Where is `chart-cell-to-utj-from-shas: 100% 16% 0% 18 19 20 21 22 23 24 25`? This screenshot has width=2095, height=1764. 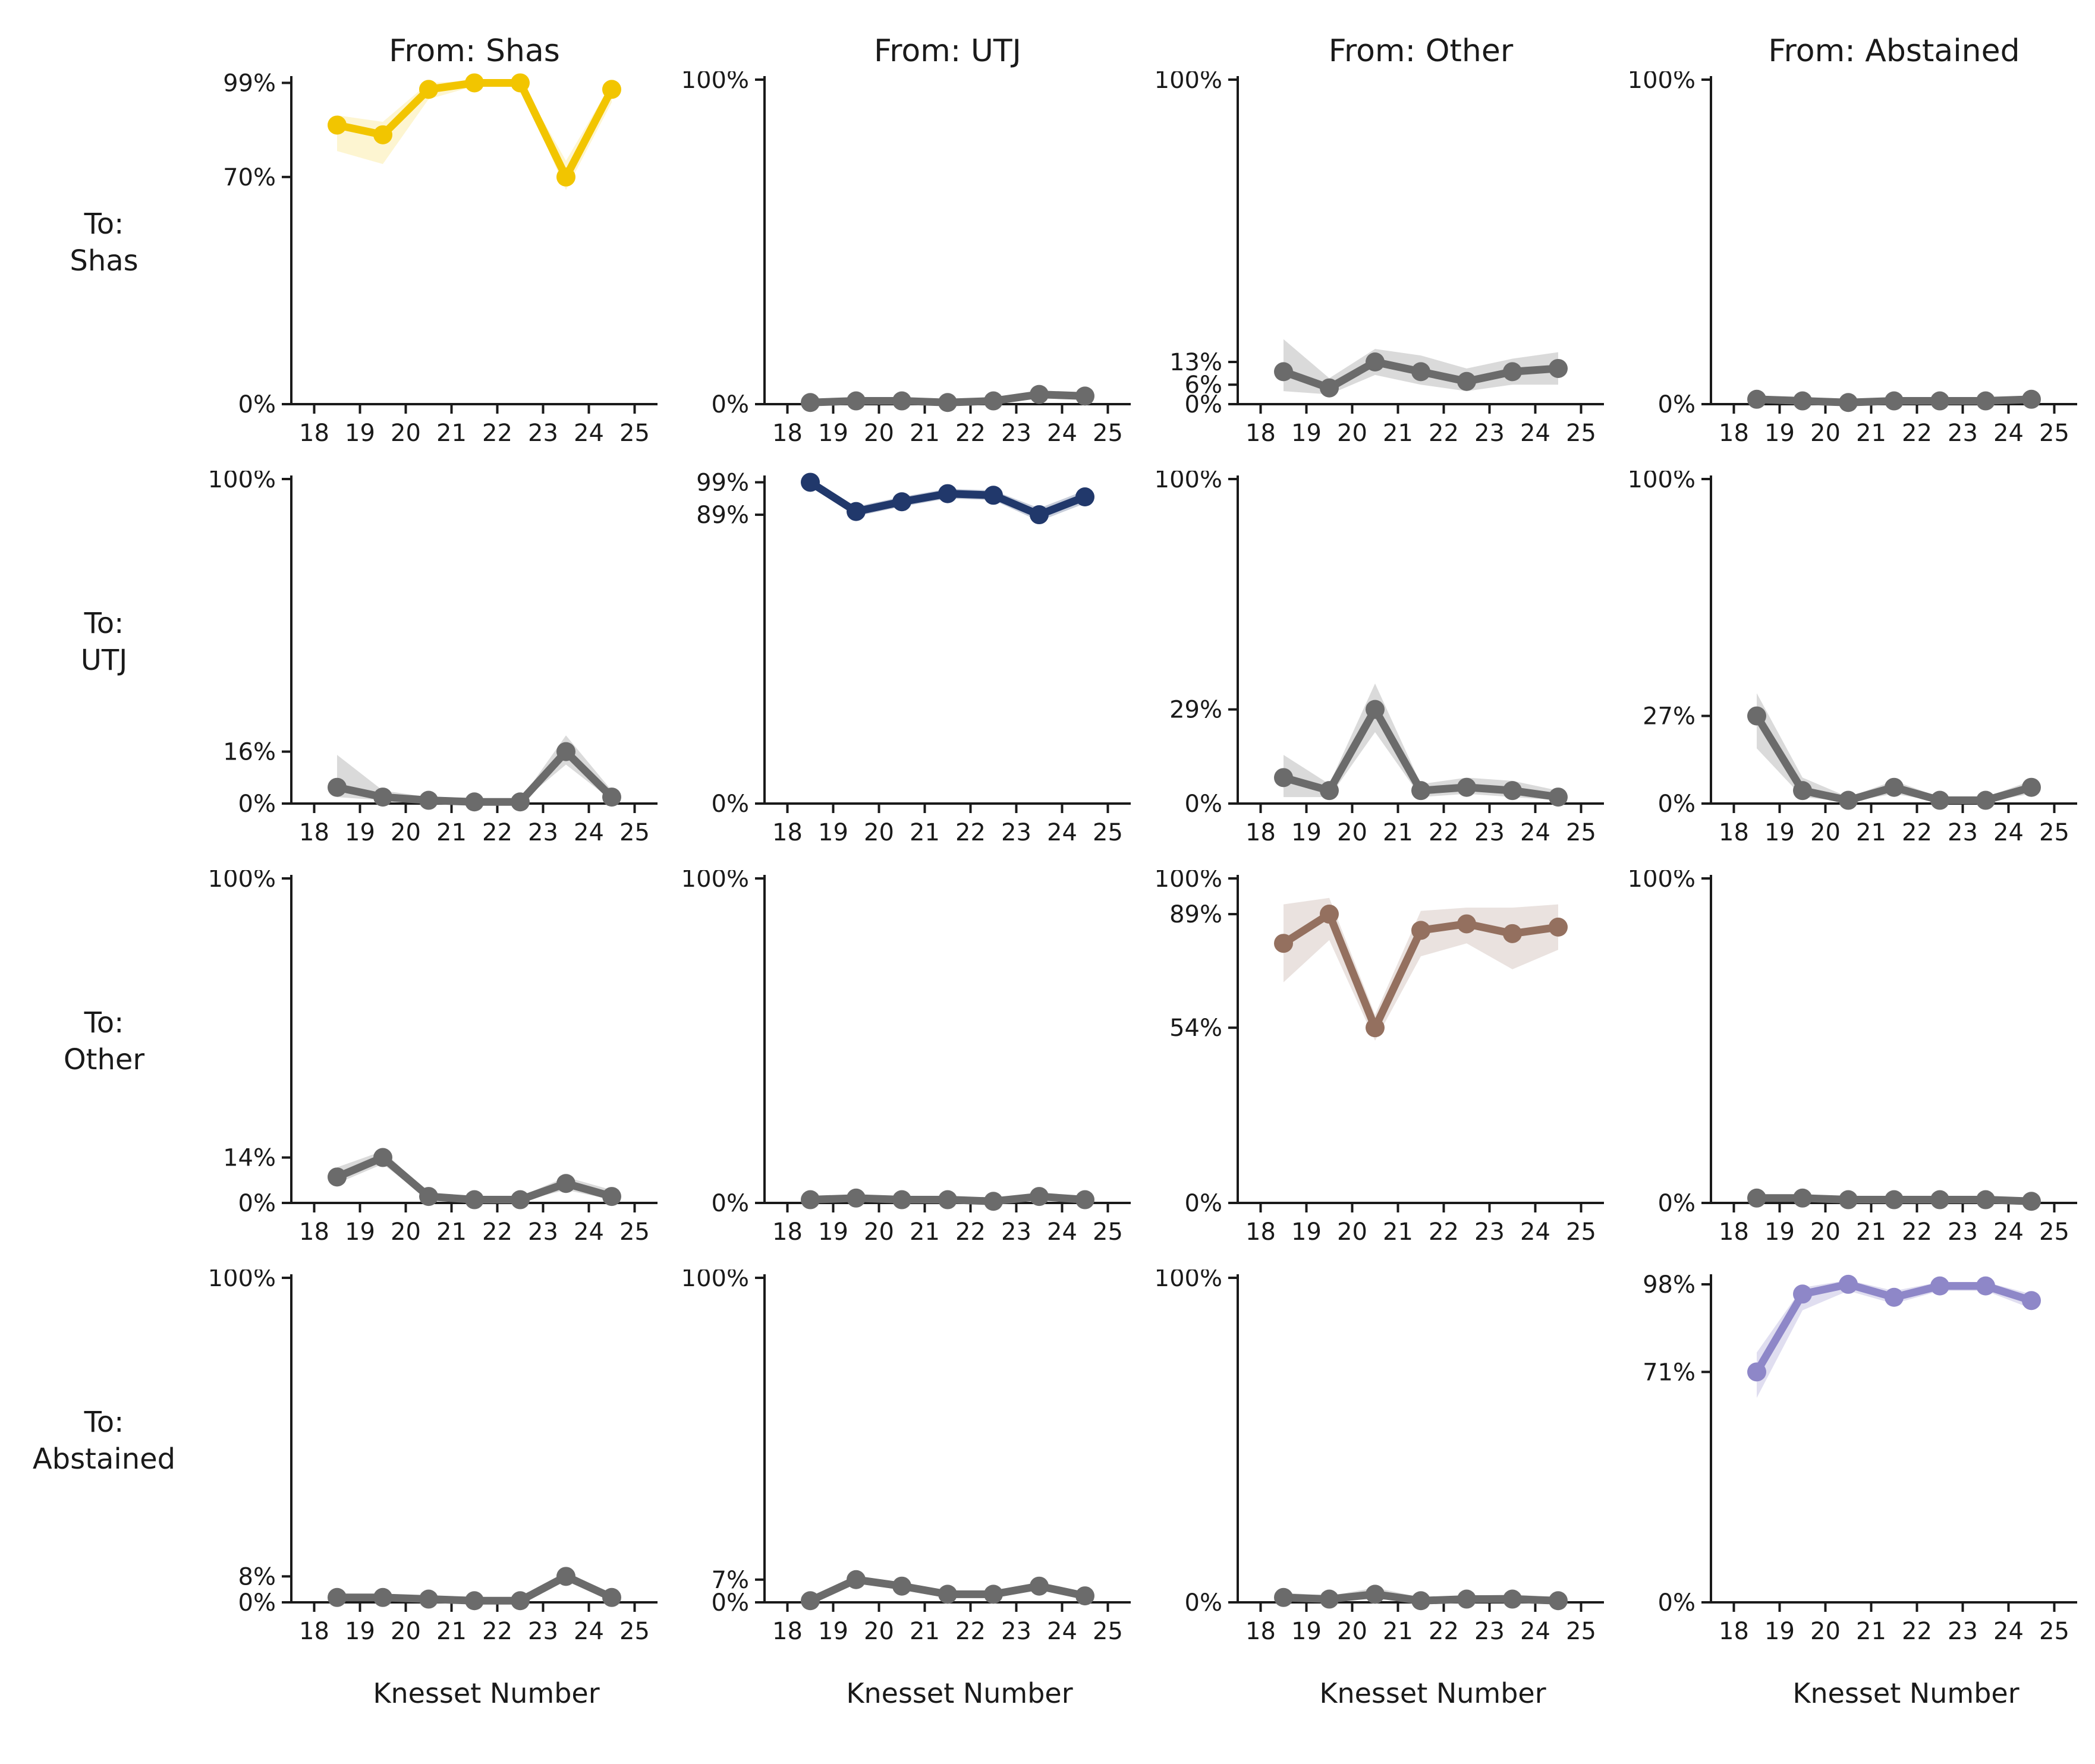
chart-cell-to-utj-from-shas: 100% 16% 0% 18 19 20 21 22 23 24 25 is located at coordinates (438, 670).